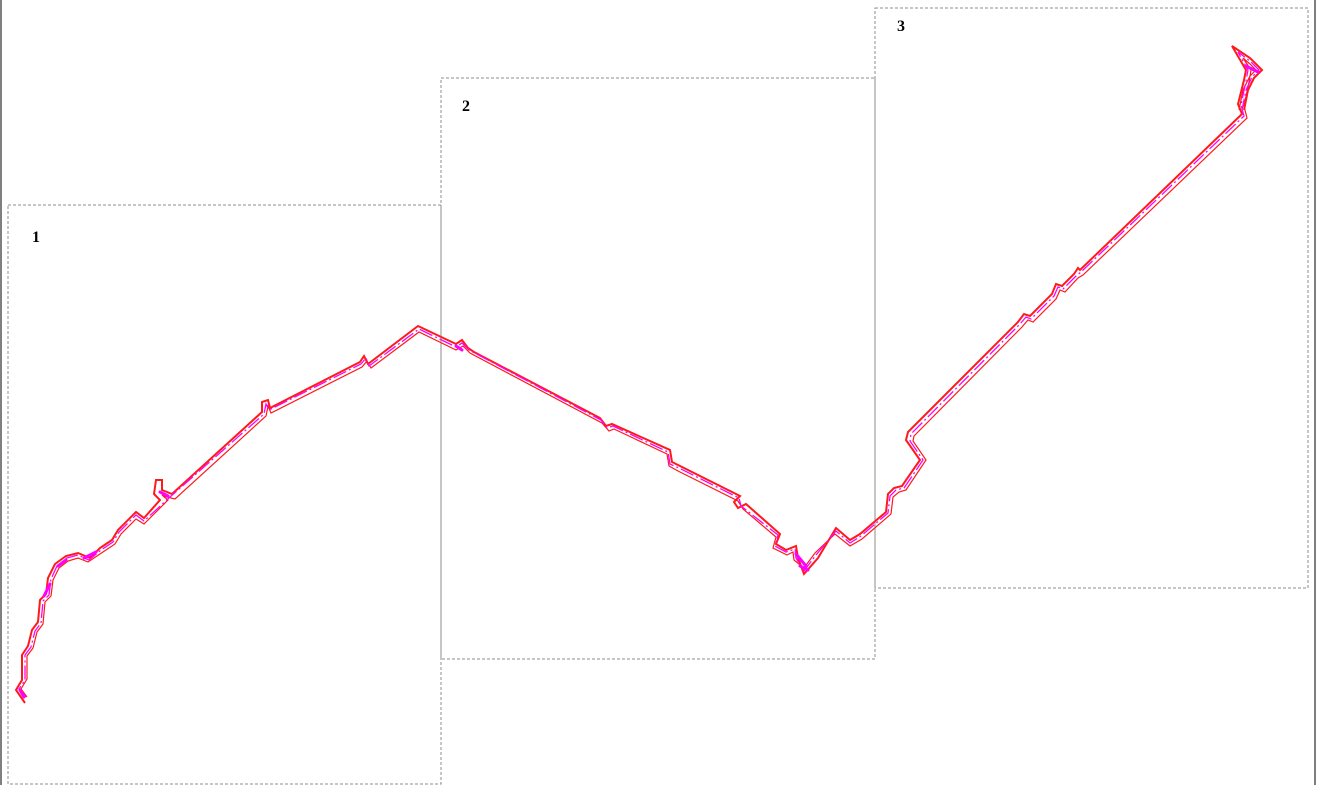 The width and height of the screenshot is (1318, 785). Describe the element at coordinates (466, 106) in the screenshot. I see `sheet-2-label: 2` at that location.